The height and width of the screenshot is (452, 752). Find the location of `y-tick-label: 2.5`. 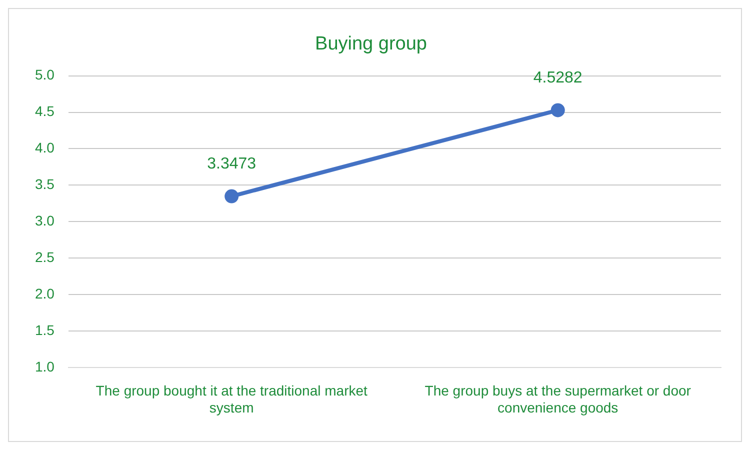

y-tick-label: 2.5 is located at coordinates (44, 256).